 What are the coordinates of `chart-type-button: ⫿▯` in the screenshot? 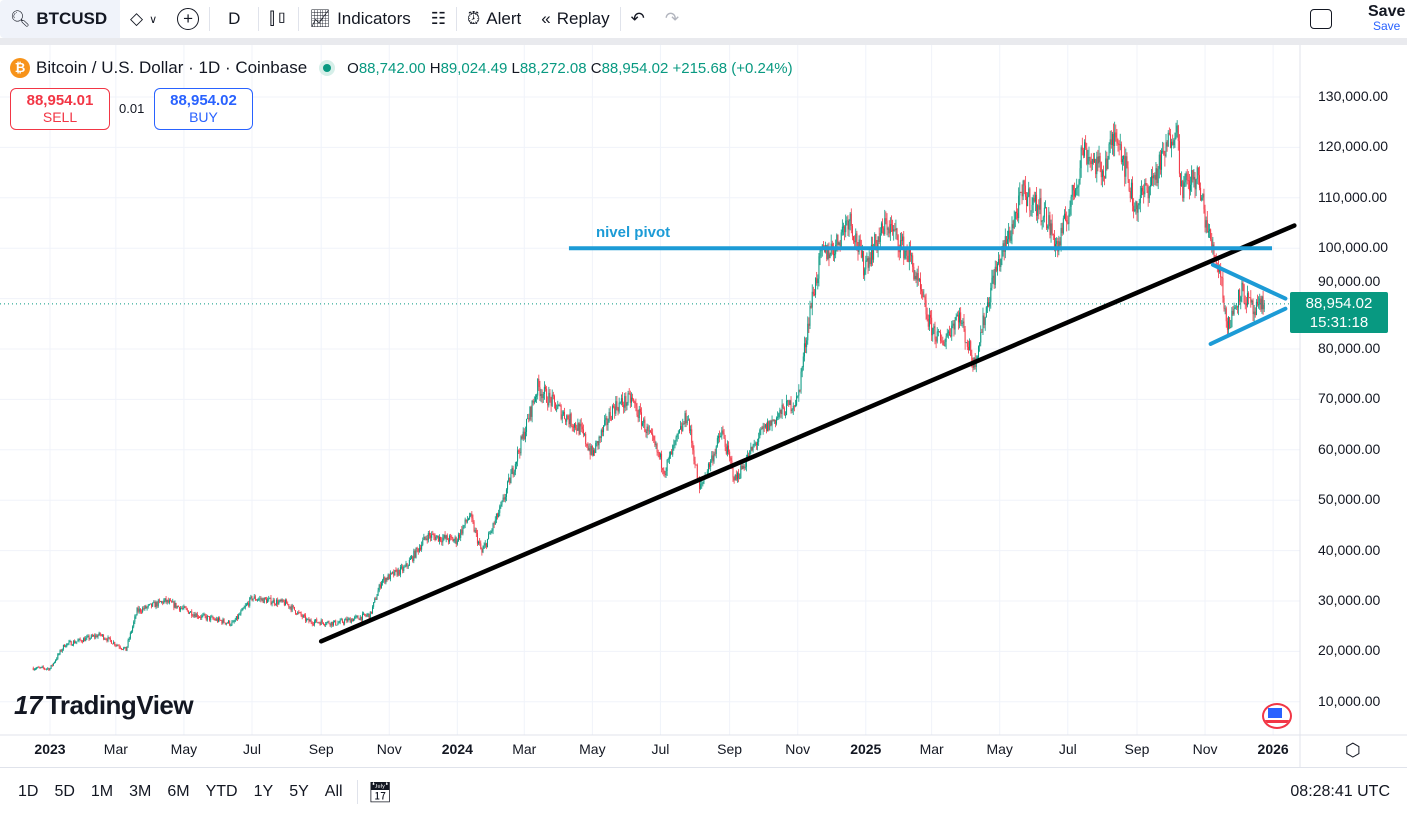 It's located at (278, 19).